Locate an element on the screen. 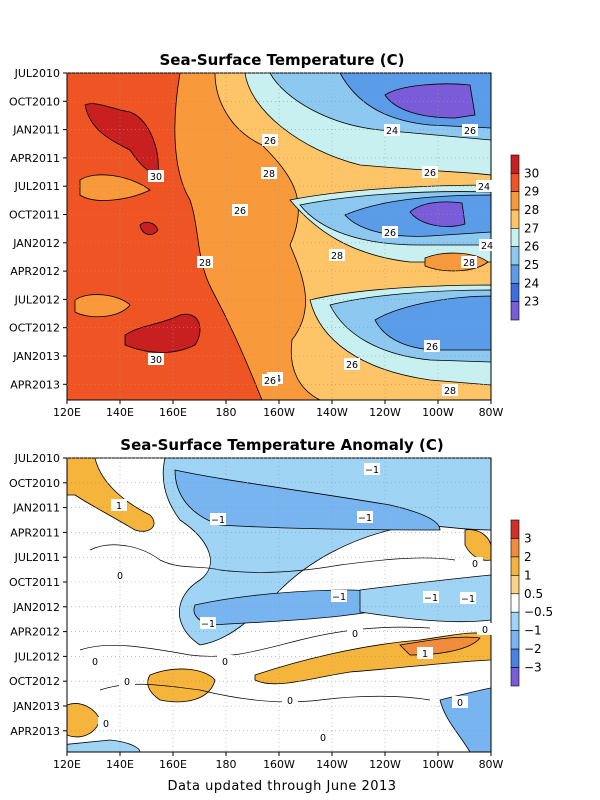  colorbar-level-label: −1 is located at coordinates (533, 631).